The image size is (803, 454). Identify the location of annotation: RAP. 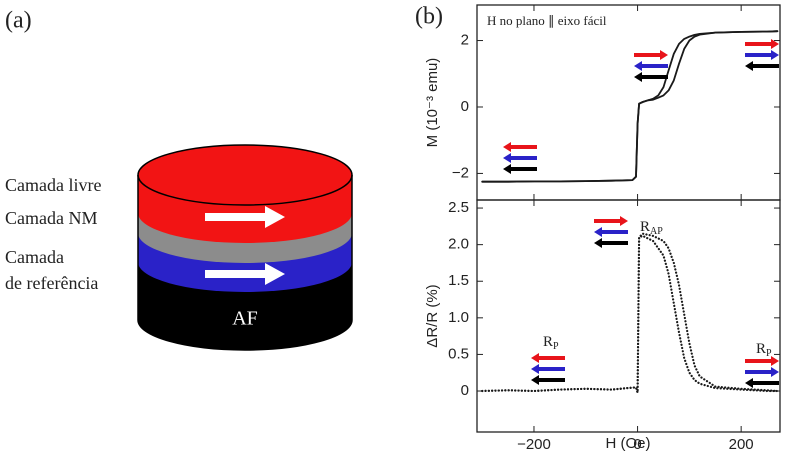
(651, 228).